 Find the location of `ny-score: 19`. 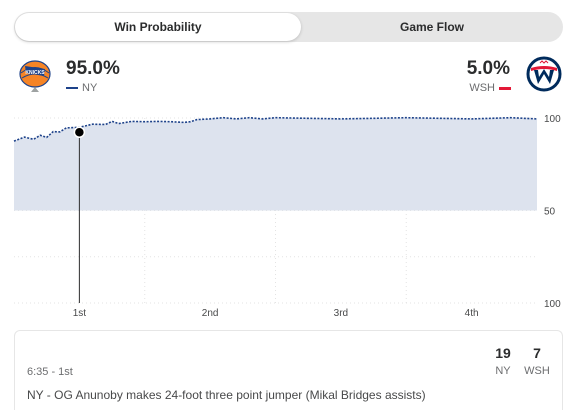

ny-score: 19 is located at coordinates (503, 353).